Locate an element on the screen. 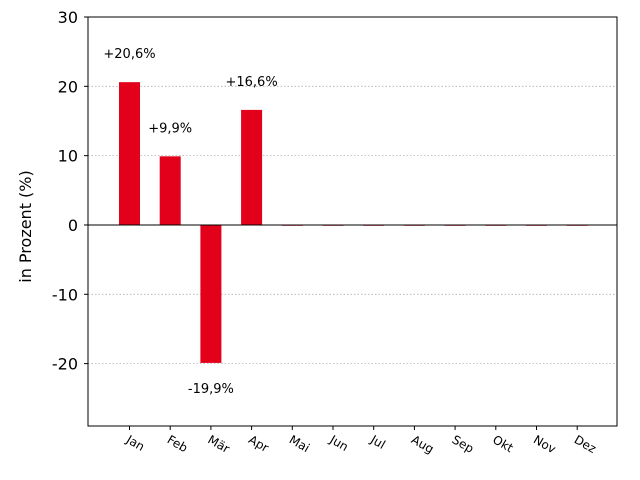  x-axis-ticks: Jan Feb Mär Apr Mai Jun Jul Aug Sep Okt Nov Dez is located at coordinates (361, 441).